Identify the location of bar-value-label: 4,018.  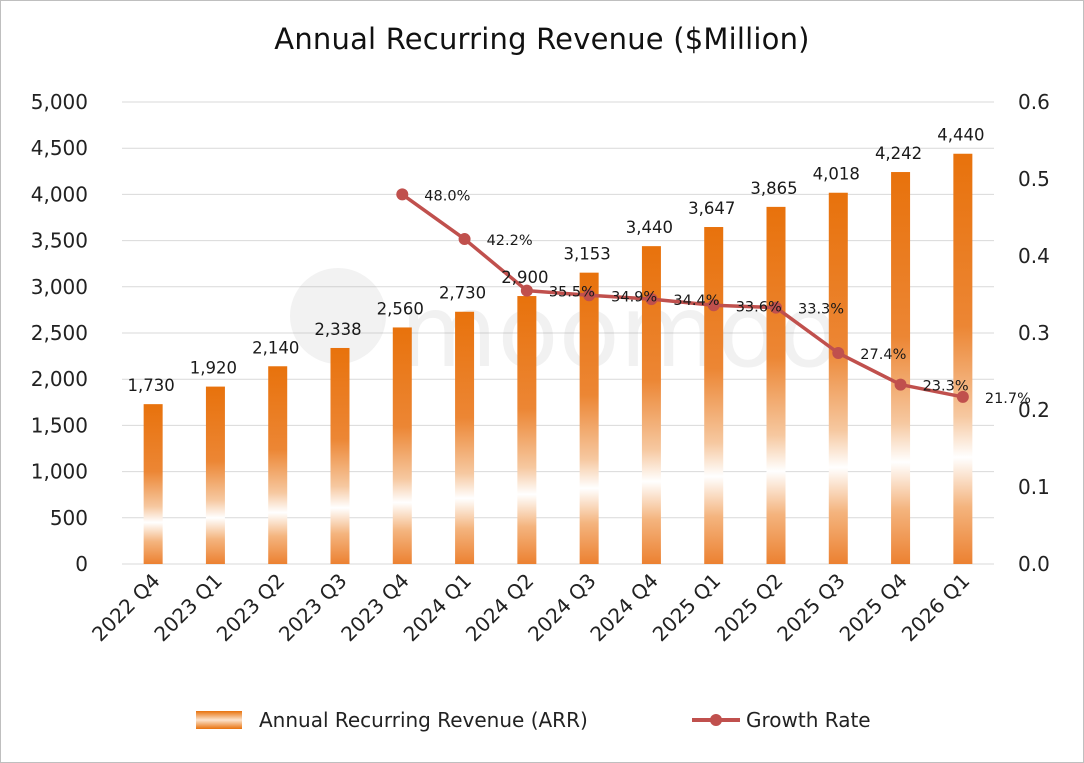
(836, 174).